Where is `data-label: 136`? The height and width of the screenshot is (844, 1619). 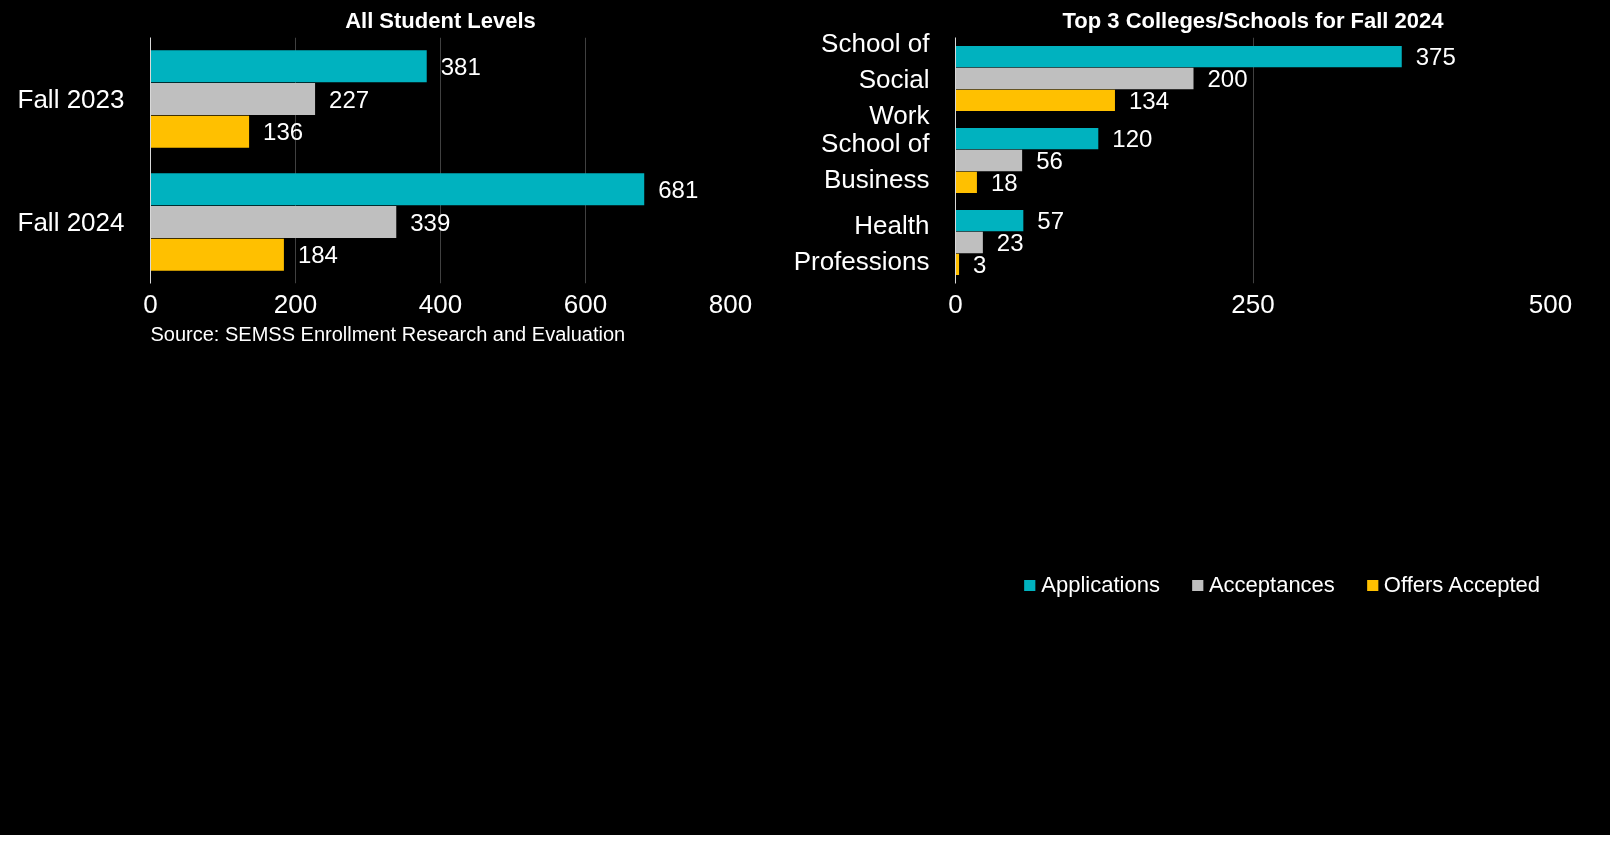
data-label: 136 is located at coordinates (283, 132).